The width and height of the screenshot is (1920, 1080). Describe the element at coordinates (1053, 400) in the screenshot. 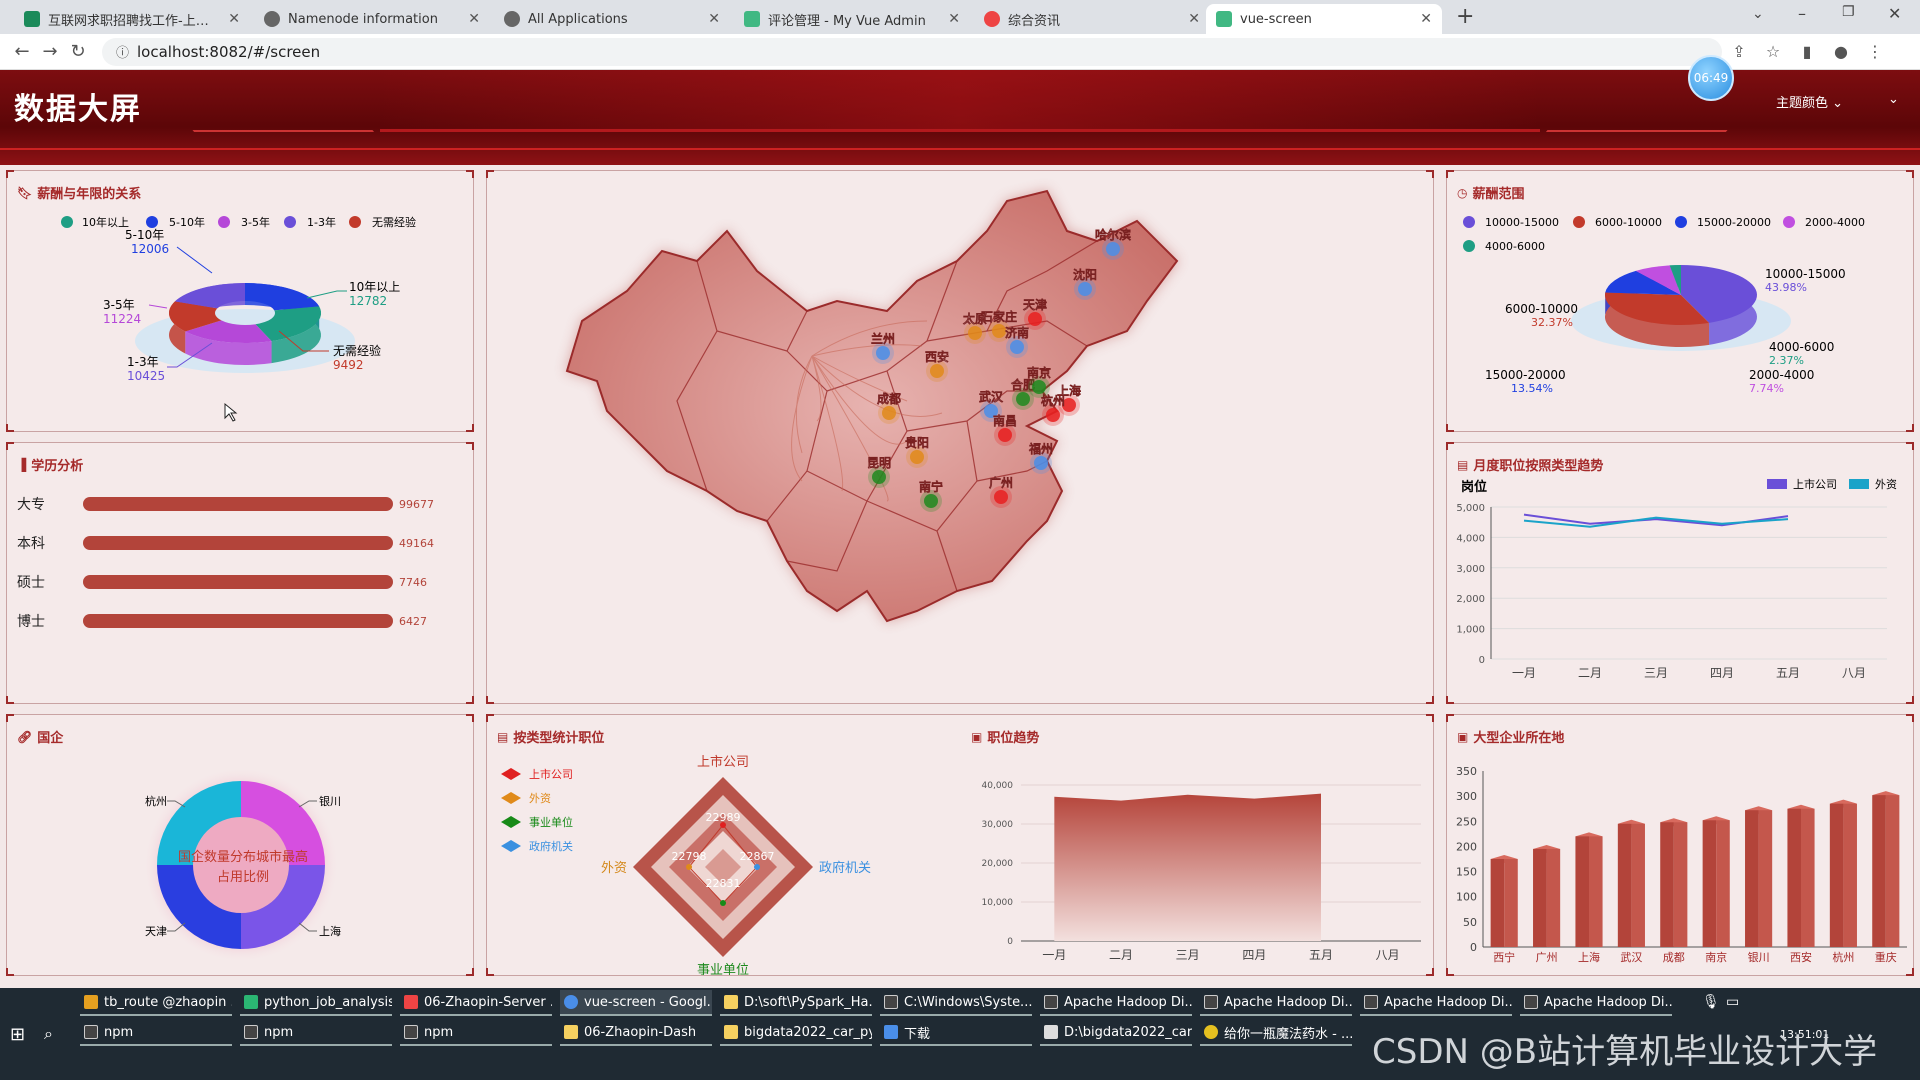

I see `city-label: 杭州` at that location.